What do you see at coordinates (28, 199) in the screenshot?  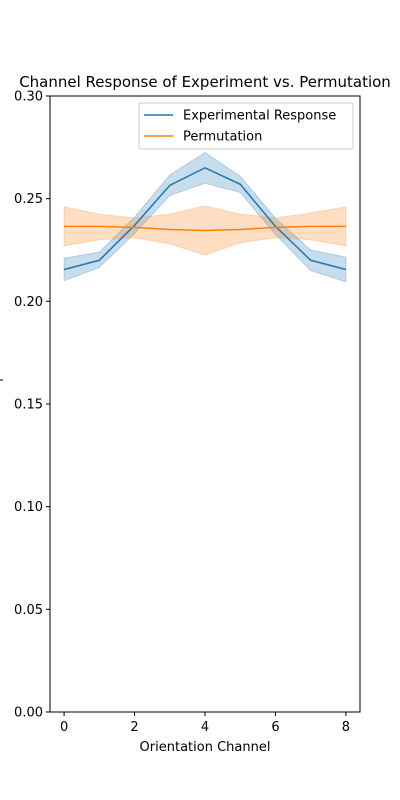 I see `y-tick-label: 0.25` at bounding box center [28, 199].